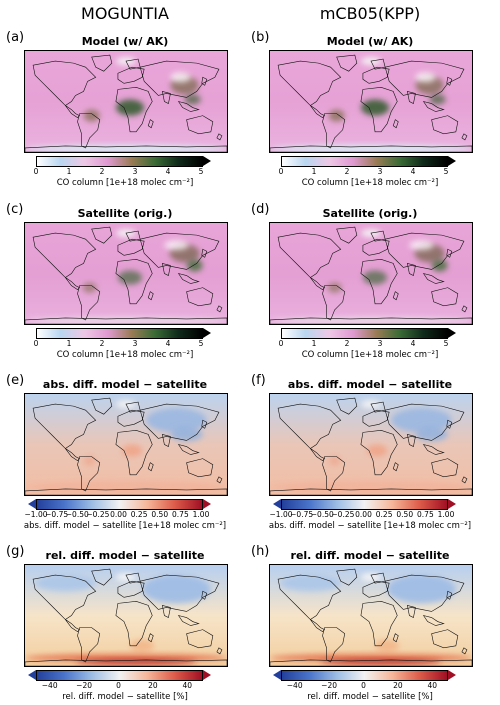 Image resolution: width=500 pixels, height=705 pixels. Describe the element at coordinates (370, 697) in the screenshot. I see `colorbar-label: rel. diff. model − satellite [%]` at that location.